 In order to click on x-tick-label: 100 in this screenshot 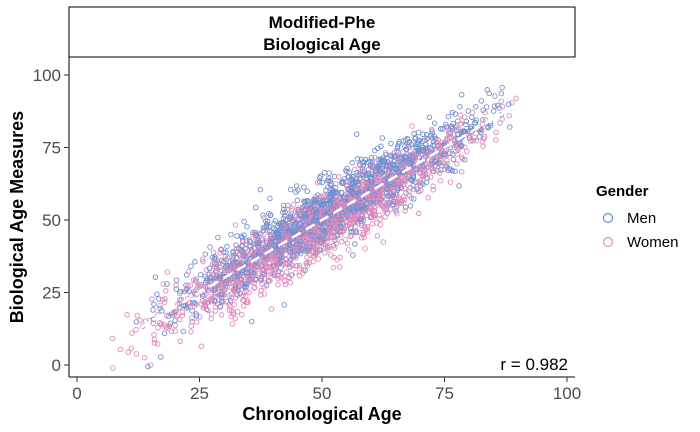, I will do `click(567, 393)`.